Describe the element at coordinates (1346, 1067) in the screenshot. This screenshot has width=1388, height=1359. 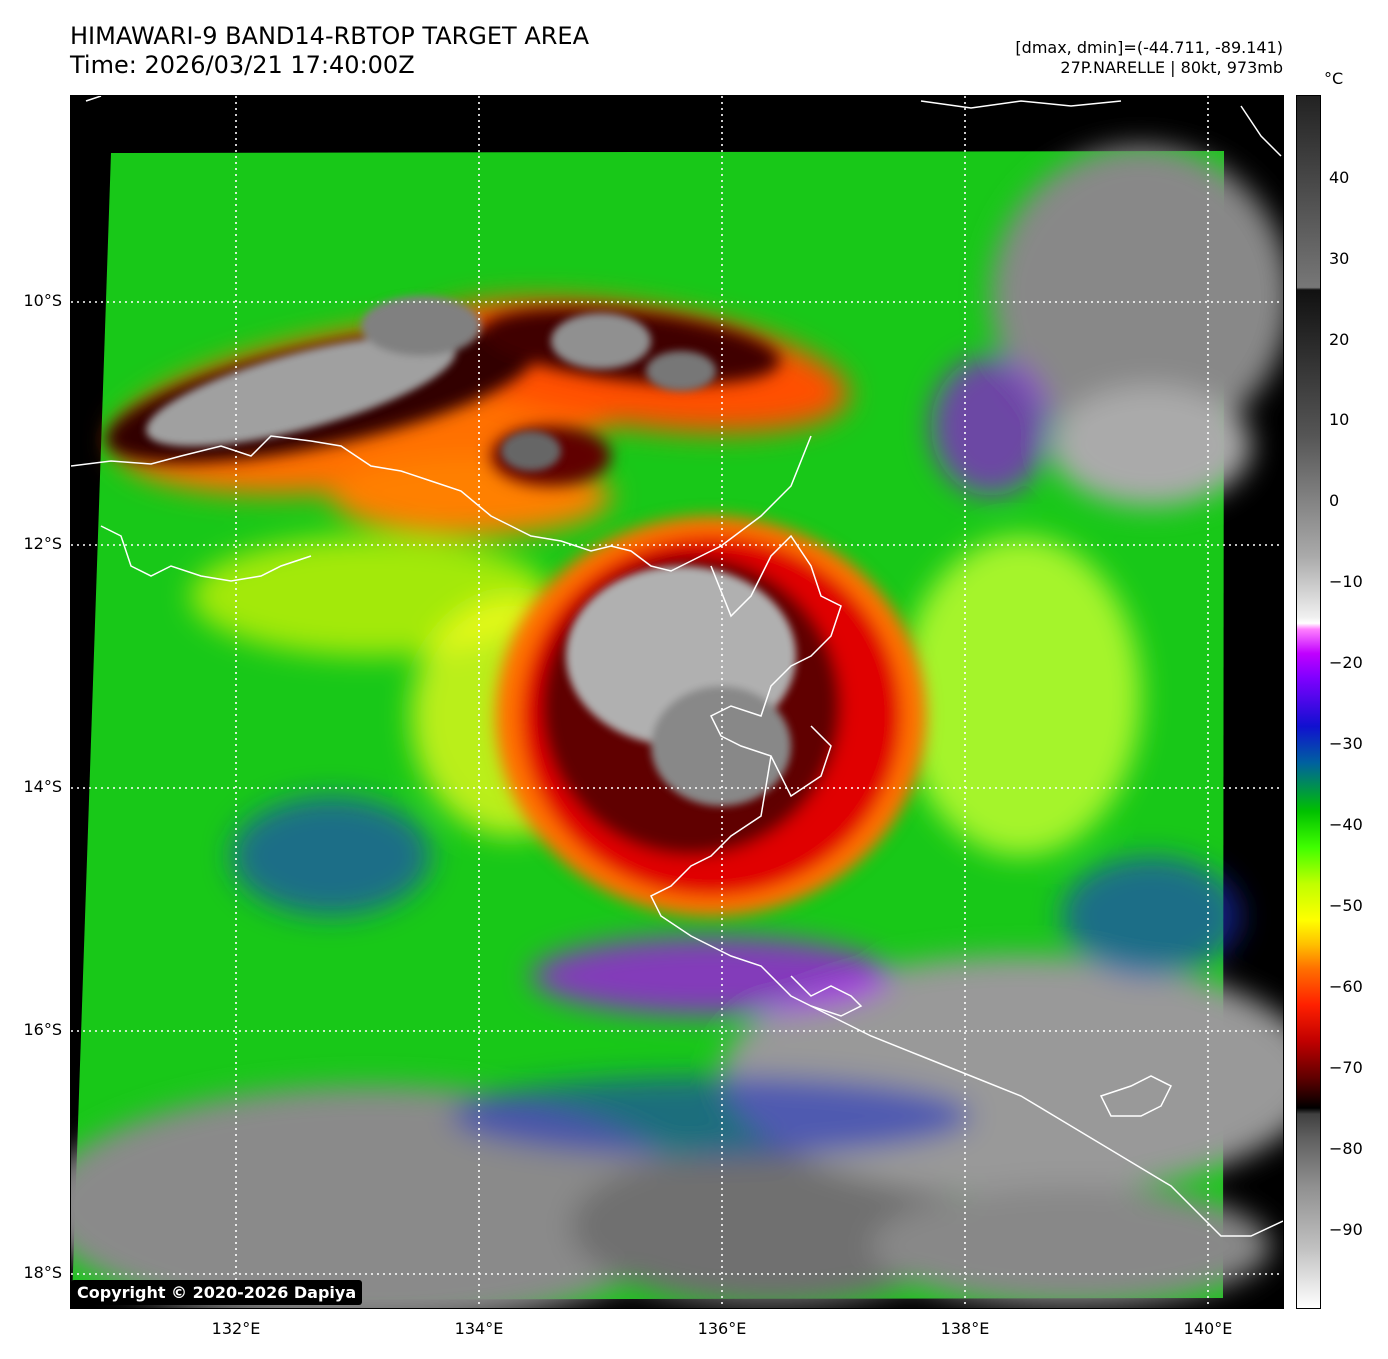
I see `colorbar-tick: −70` at that location.